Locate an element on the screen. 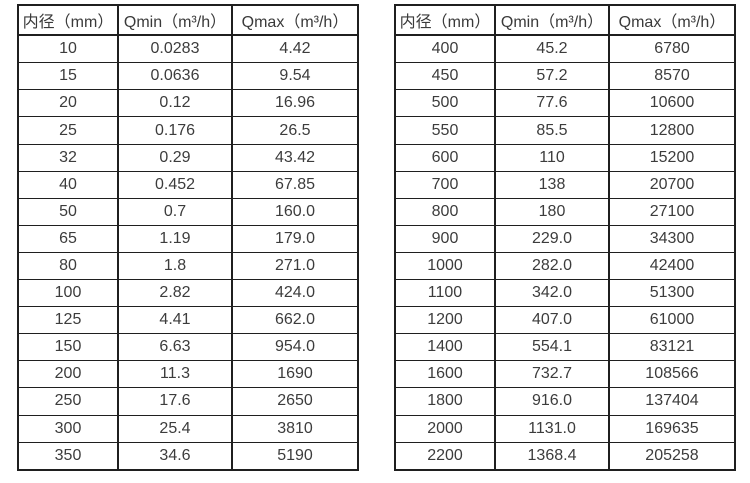  cell-qmin: 554.1 is located at coordinates (552, 347).